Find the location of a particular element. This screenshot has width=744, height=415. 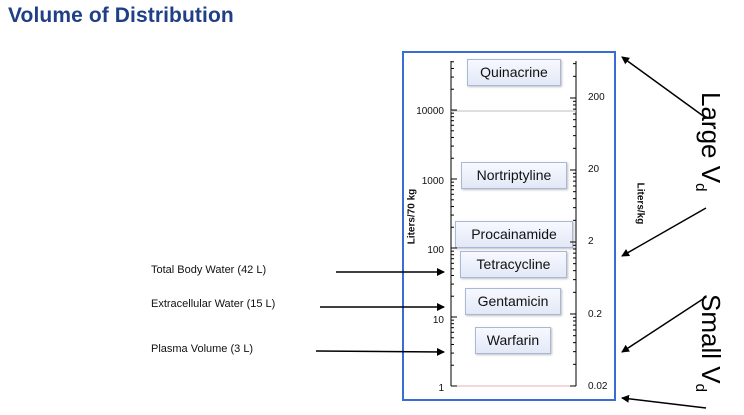

drug-box-procainamide: Procainamide is located at coordinates (514, 234).